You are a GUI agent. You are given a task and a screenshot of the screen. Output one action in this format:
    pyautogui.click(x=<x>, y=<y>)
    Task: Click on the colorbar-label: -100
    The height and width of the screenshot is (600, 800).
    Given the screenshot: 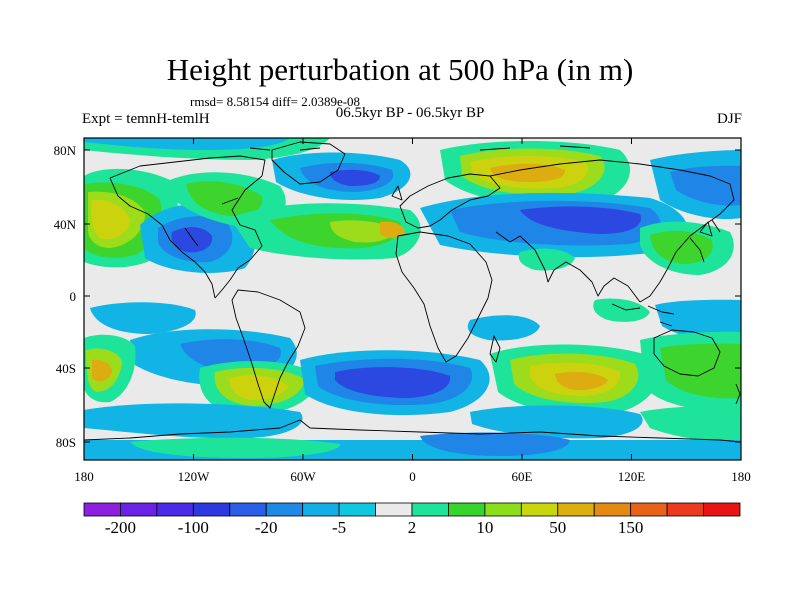 What is the action you would take?
    pyautogui.click(x=193, y=527)
    